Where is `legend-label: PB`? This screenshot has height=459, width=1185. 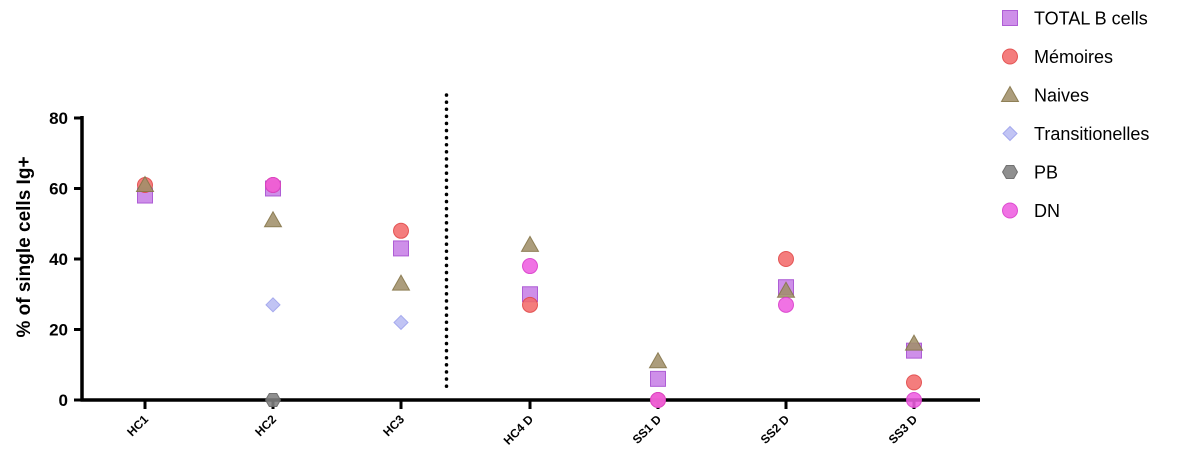 legend-label: PB is located at coordinates (1046, 173).